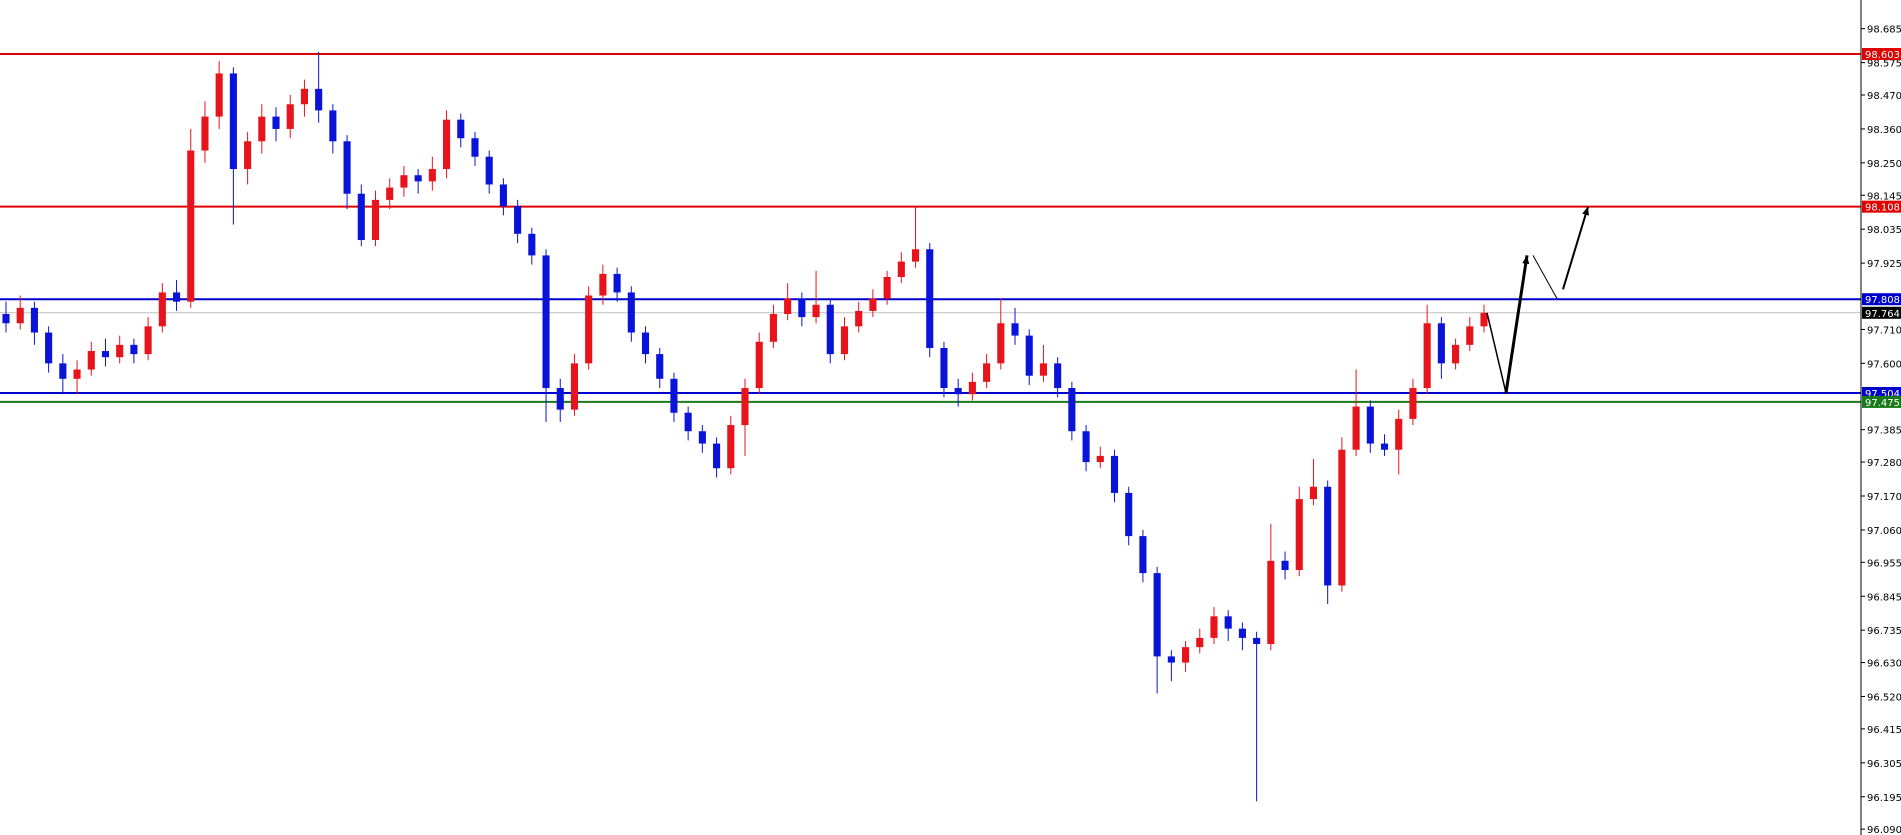 This screenshot has width=1901, height=835. I want to click on axis-tick-label: 96.195, so click(1884, 798).